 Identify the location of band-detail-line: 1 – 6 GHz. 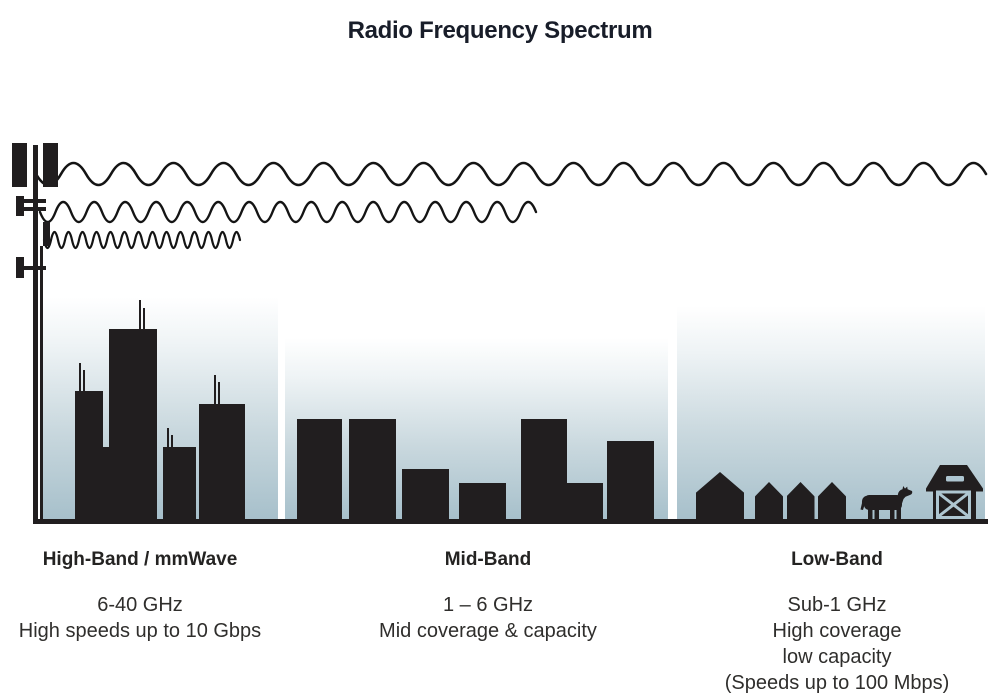
(488, 605).